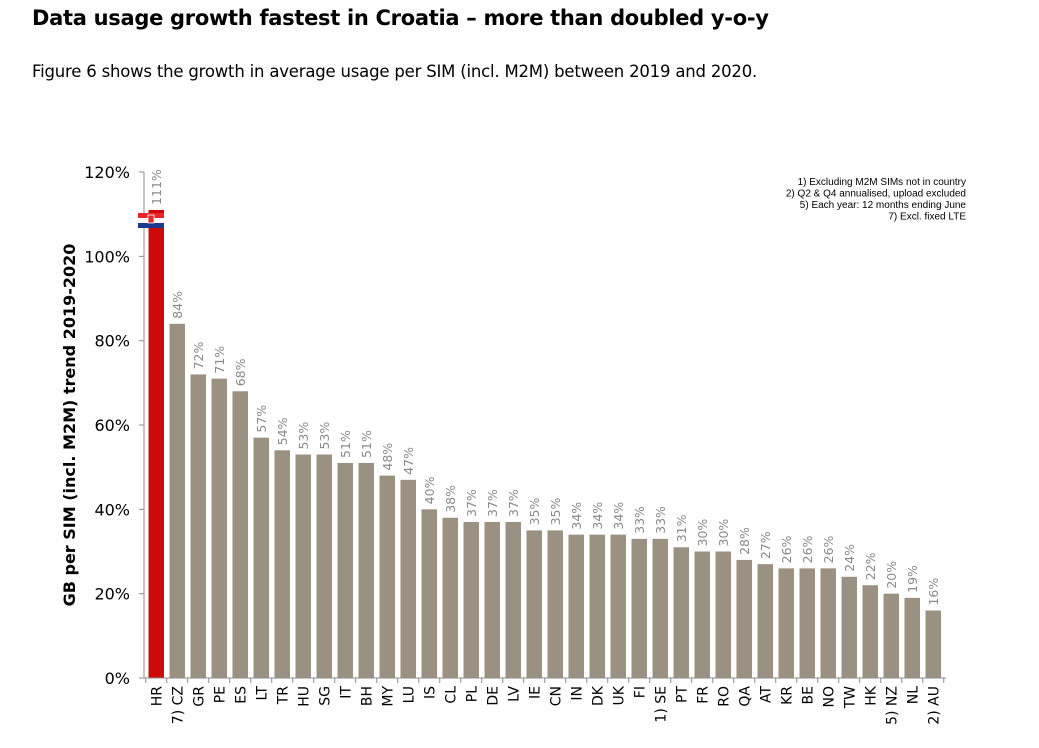 The height and width of the screenshot is (748, 1039). What do you see at coordinates (151, 225) in the screenshot?
I see `flag-stripe-blue` at bounding box center [151, 225].